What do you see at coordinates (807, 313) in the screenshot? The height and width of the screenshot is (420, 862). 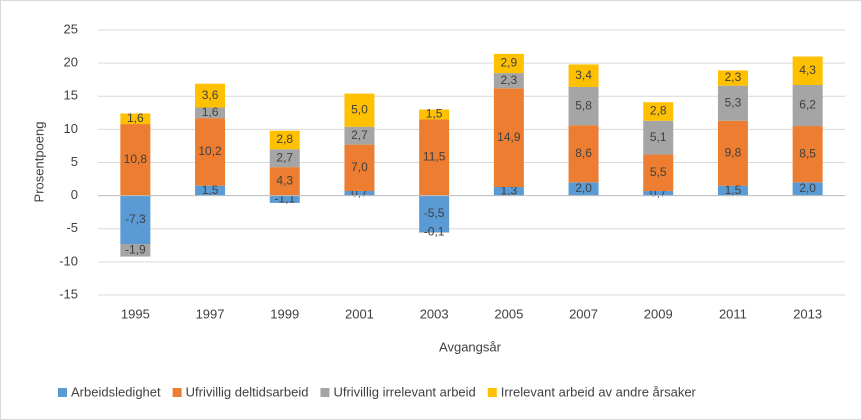 I see `x-tick-label: 2013` at bounding box center [807, 313].